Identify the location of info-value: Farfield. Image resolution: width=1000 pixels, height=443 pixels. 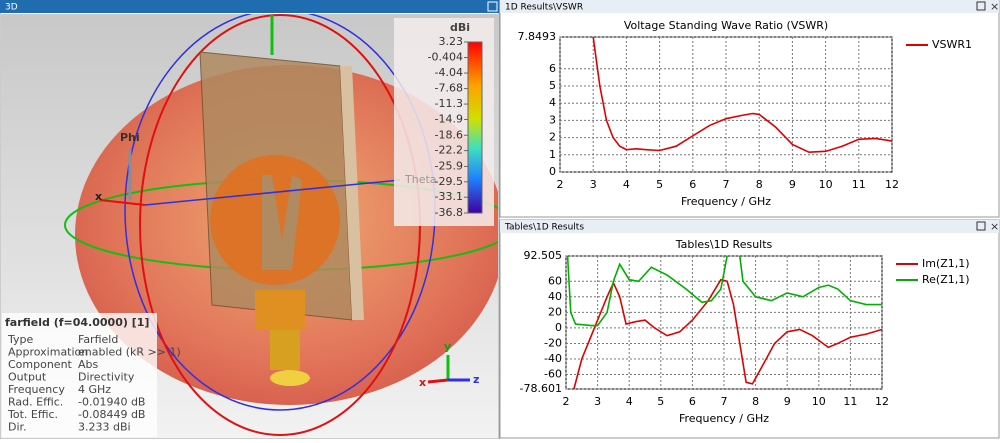
(98, 339).